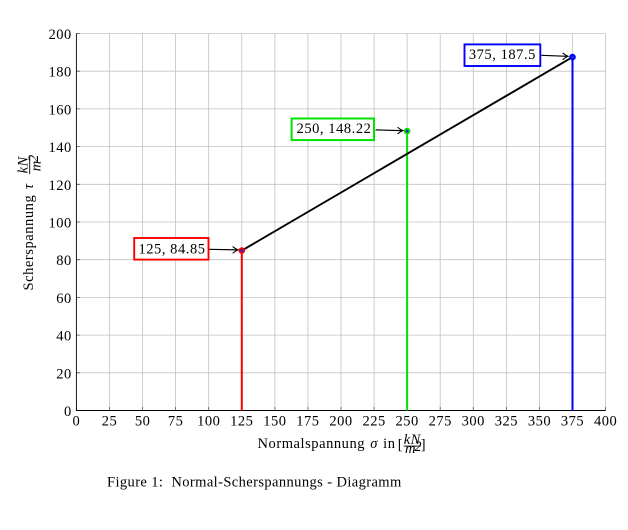 The image size is (628, 530). What do you see at coordinates (327, 444) in the screenshot?
I see `svg-text: Normalspannung σ in` at bounding box center [327, 444].